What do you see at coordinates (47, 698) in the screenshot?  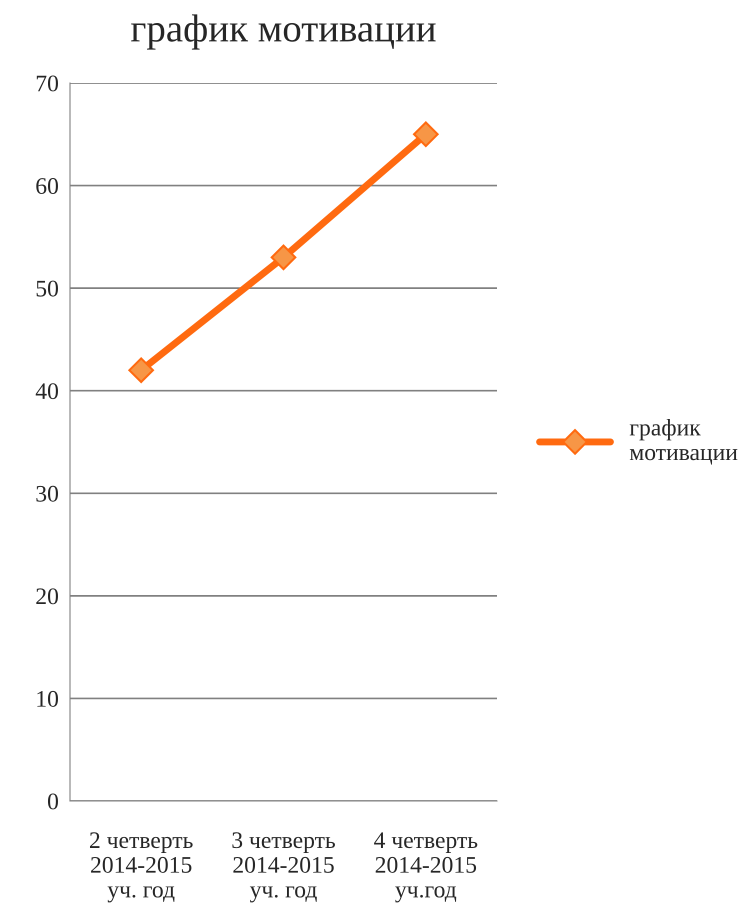 I see `y-tick-label: 10` at bounding box center [47, 698].